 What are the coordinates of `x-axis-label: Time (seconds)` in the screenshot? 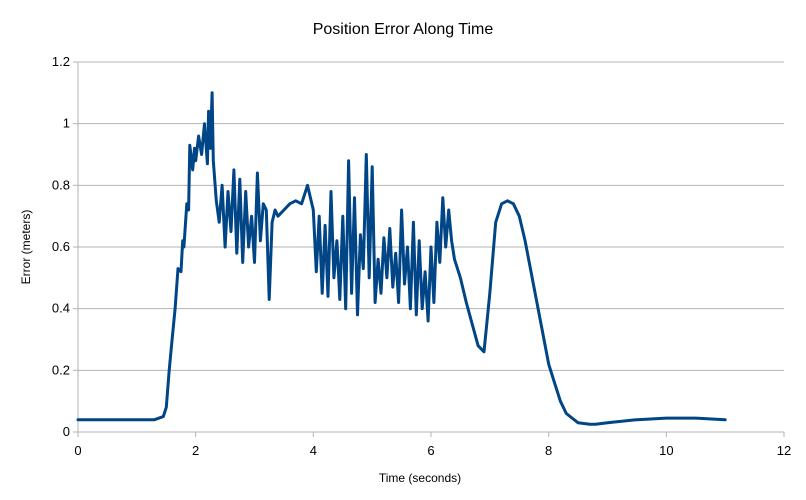 It's located at (420, 478).